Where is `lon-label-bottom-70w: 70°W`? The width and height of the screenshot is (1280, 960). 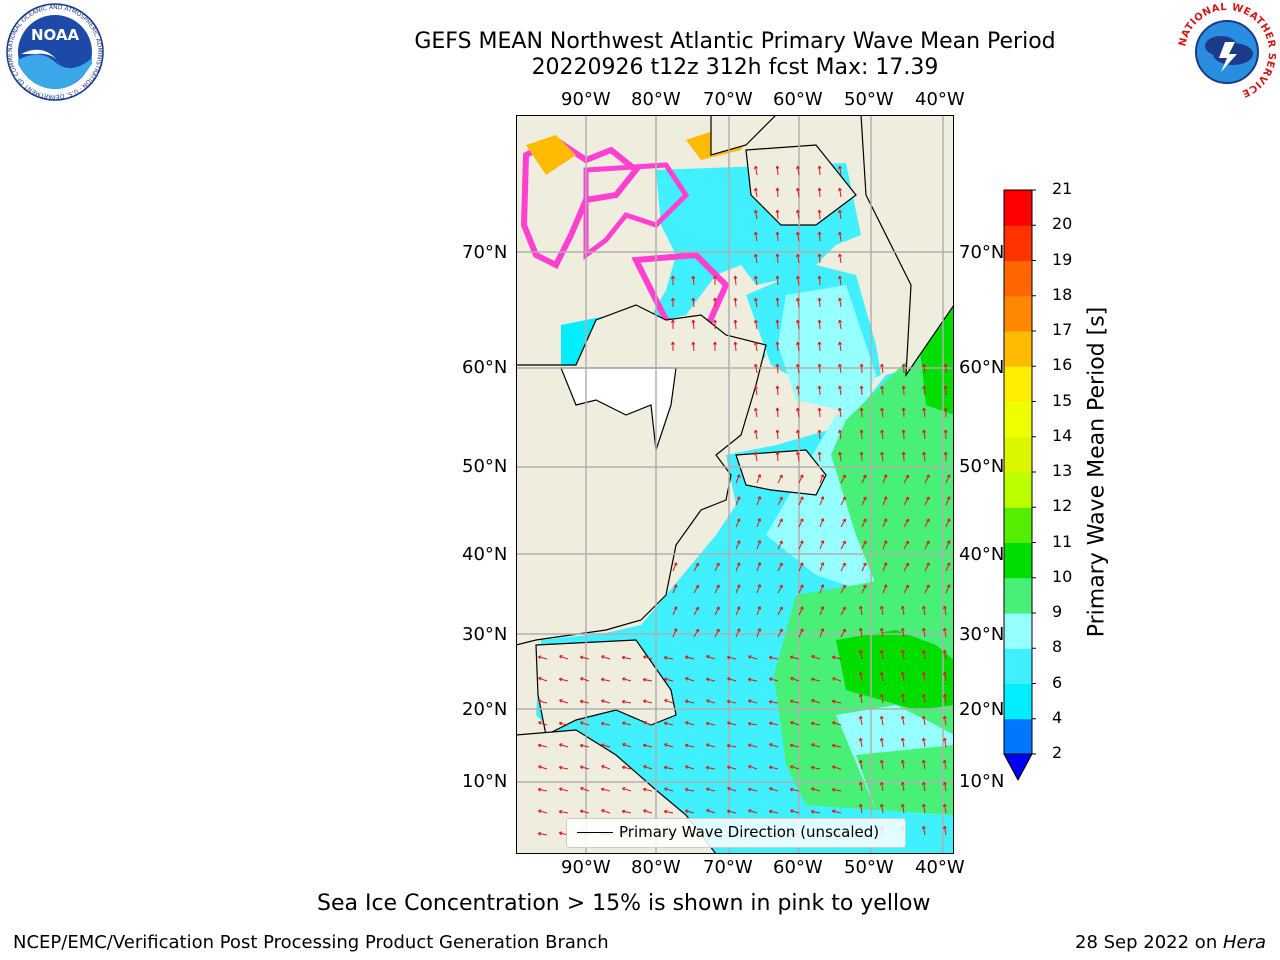
lon-label-bottom-70w: 70°W is located at coordinates (728, 867).